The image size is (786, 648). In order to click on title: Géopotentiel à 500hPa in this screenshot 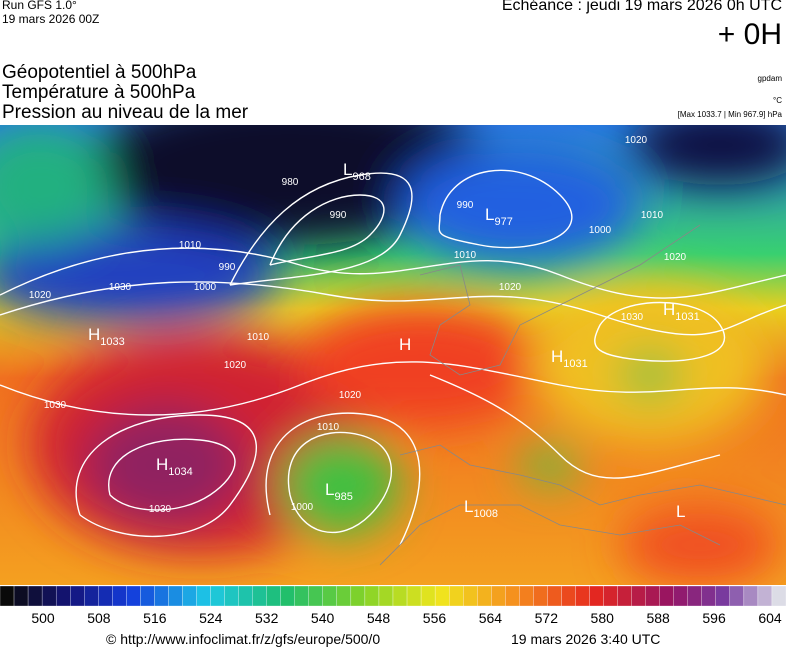, I will do `click(99, 72)`.